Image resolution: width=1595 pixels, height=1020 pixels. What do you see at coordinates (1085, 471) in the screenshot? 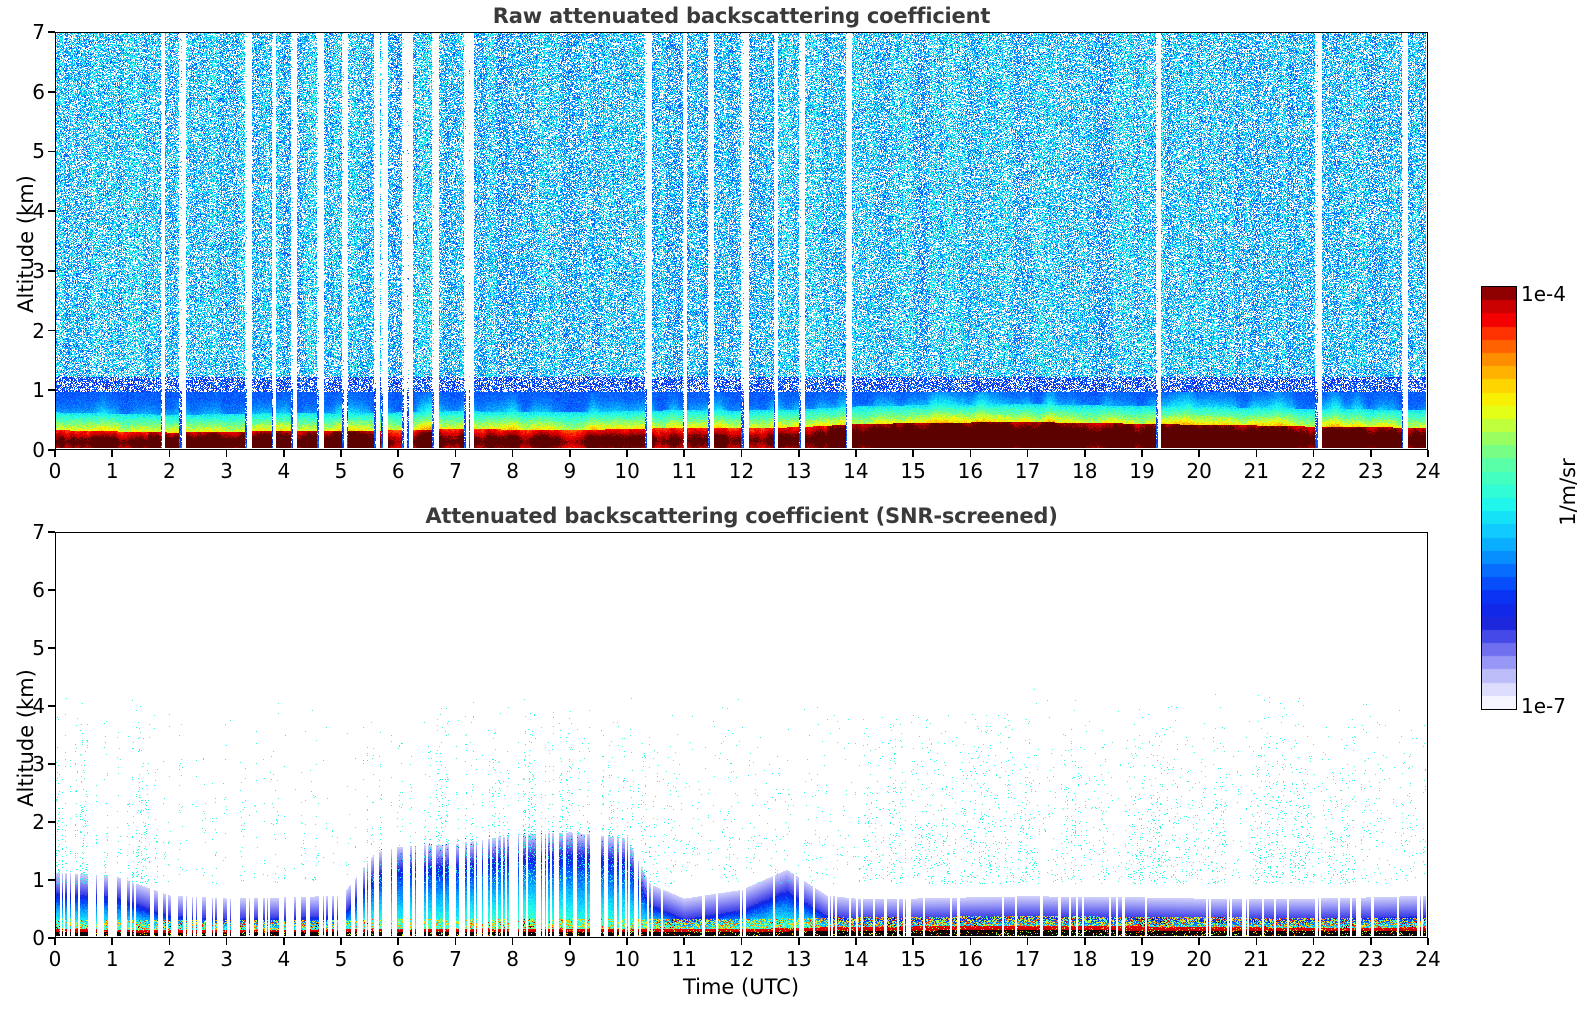
I see `x-tick-label-raw-18: 18` at bounding box center [1085, 471].